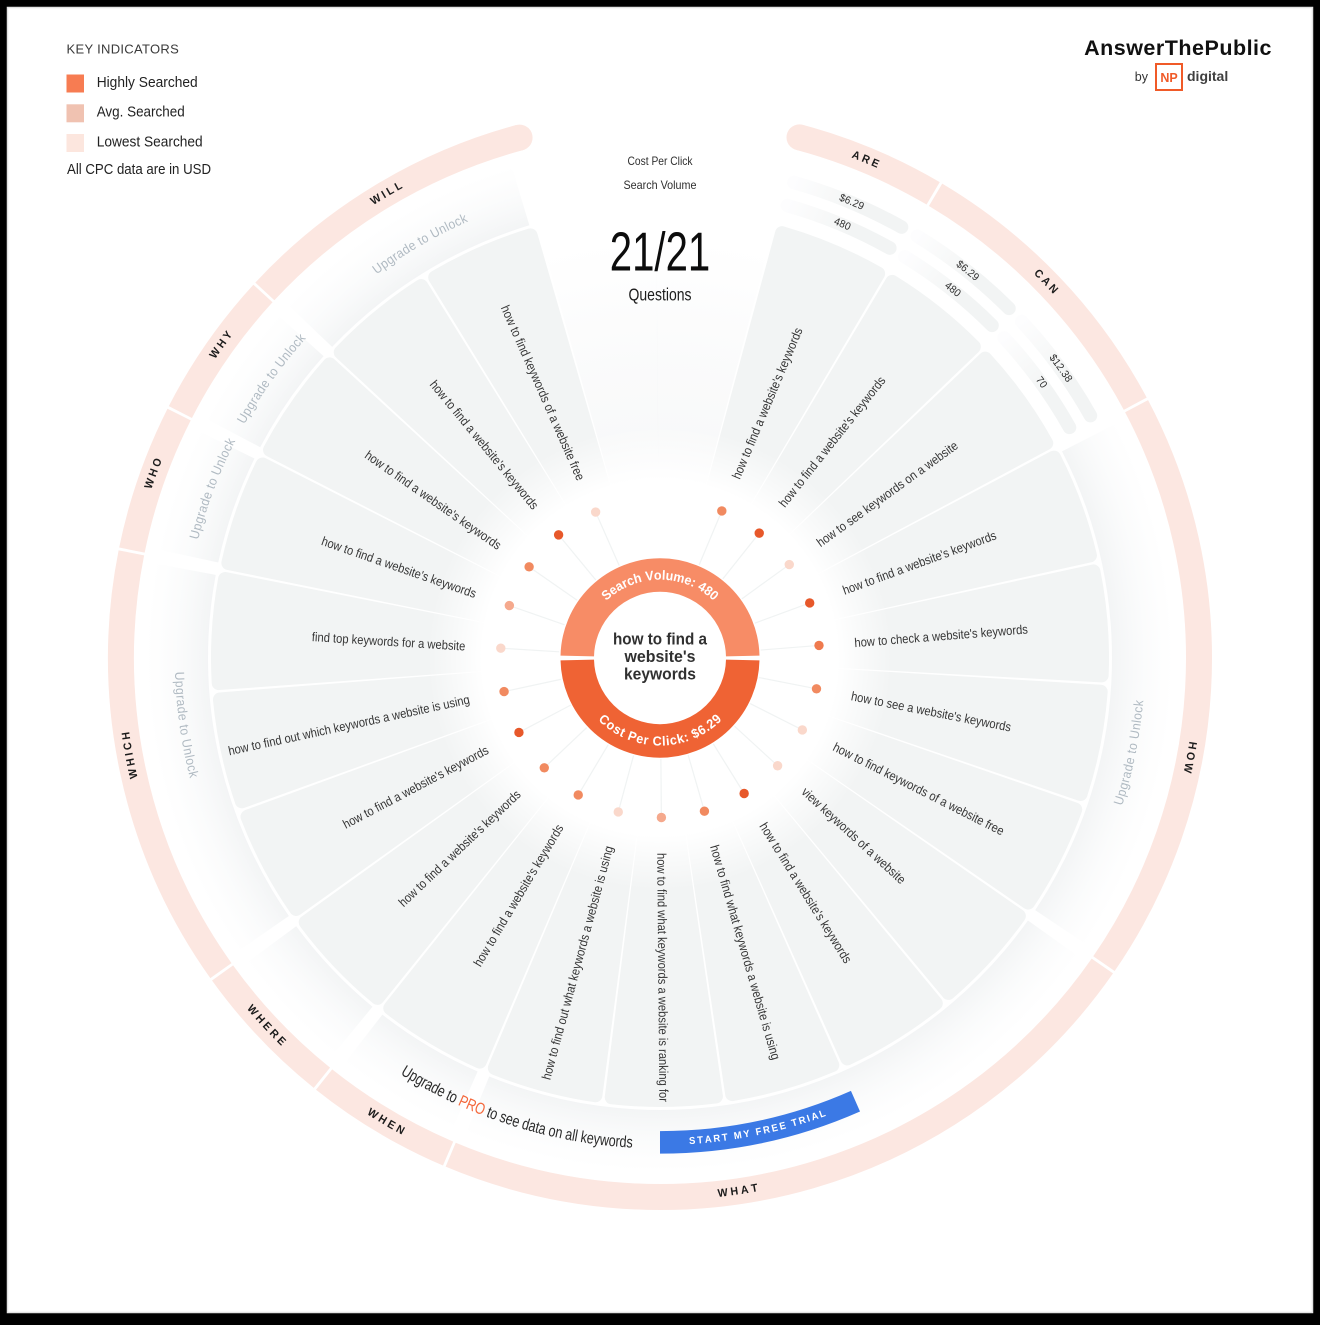 The image size is (1320, 1325). I want to click on svg-text: NP, so click(1168, 78).